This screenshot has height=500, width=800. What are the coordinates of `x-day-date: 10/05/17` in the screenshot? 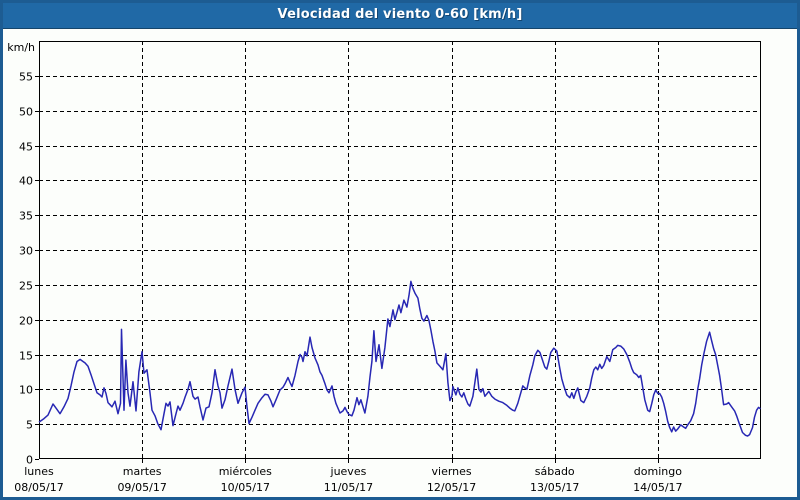 It's located at (245, 487).